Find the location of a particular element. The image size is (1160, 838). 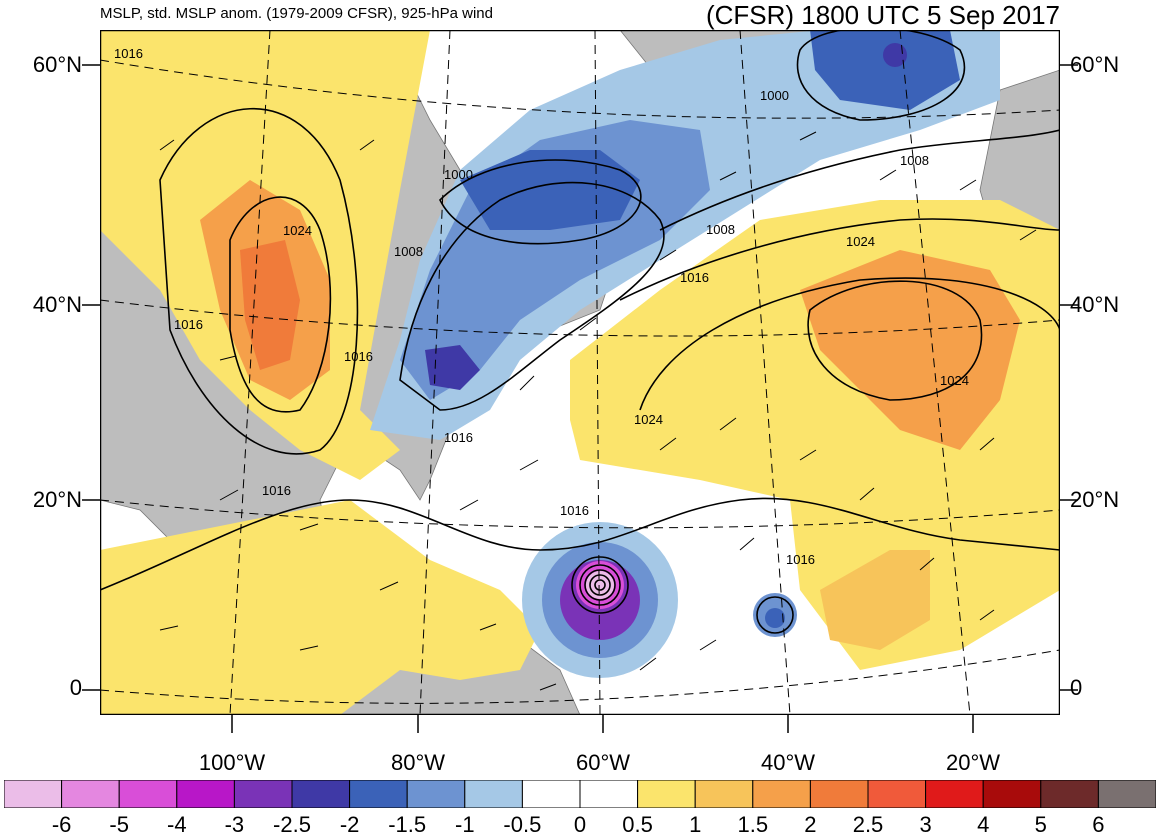

isobar-1024-west is located at coordinates (280, 304).